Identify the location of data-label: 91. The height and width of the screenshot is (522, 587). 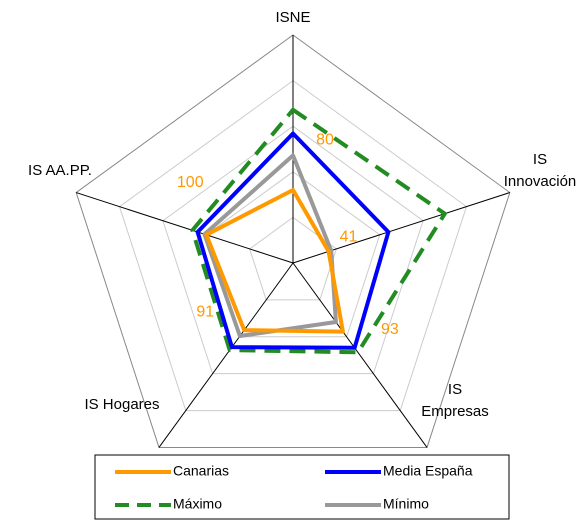
(205, 311).